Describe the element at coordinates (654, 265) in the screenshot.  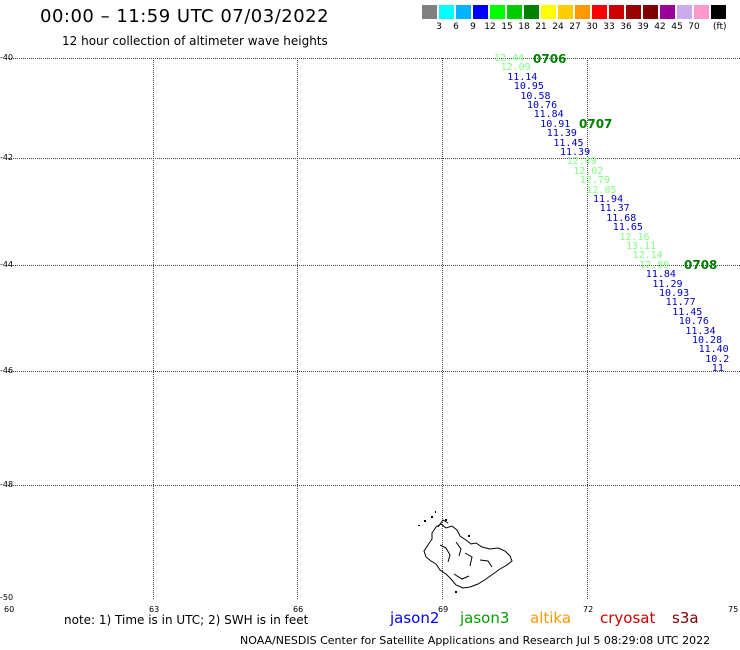
I see `wave-height-value: 12.89` at that location.